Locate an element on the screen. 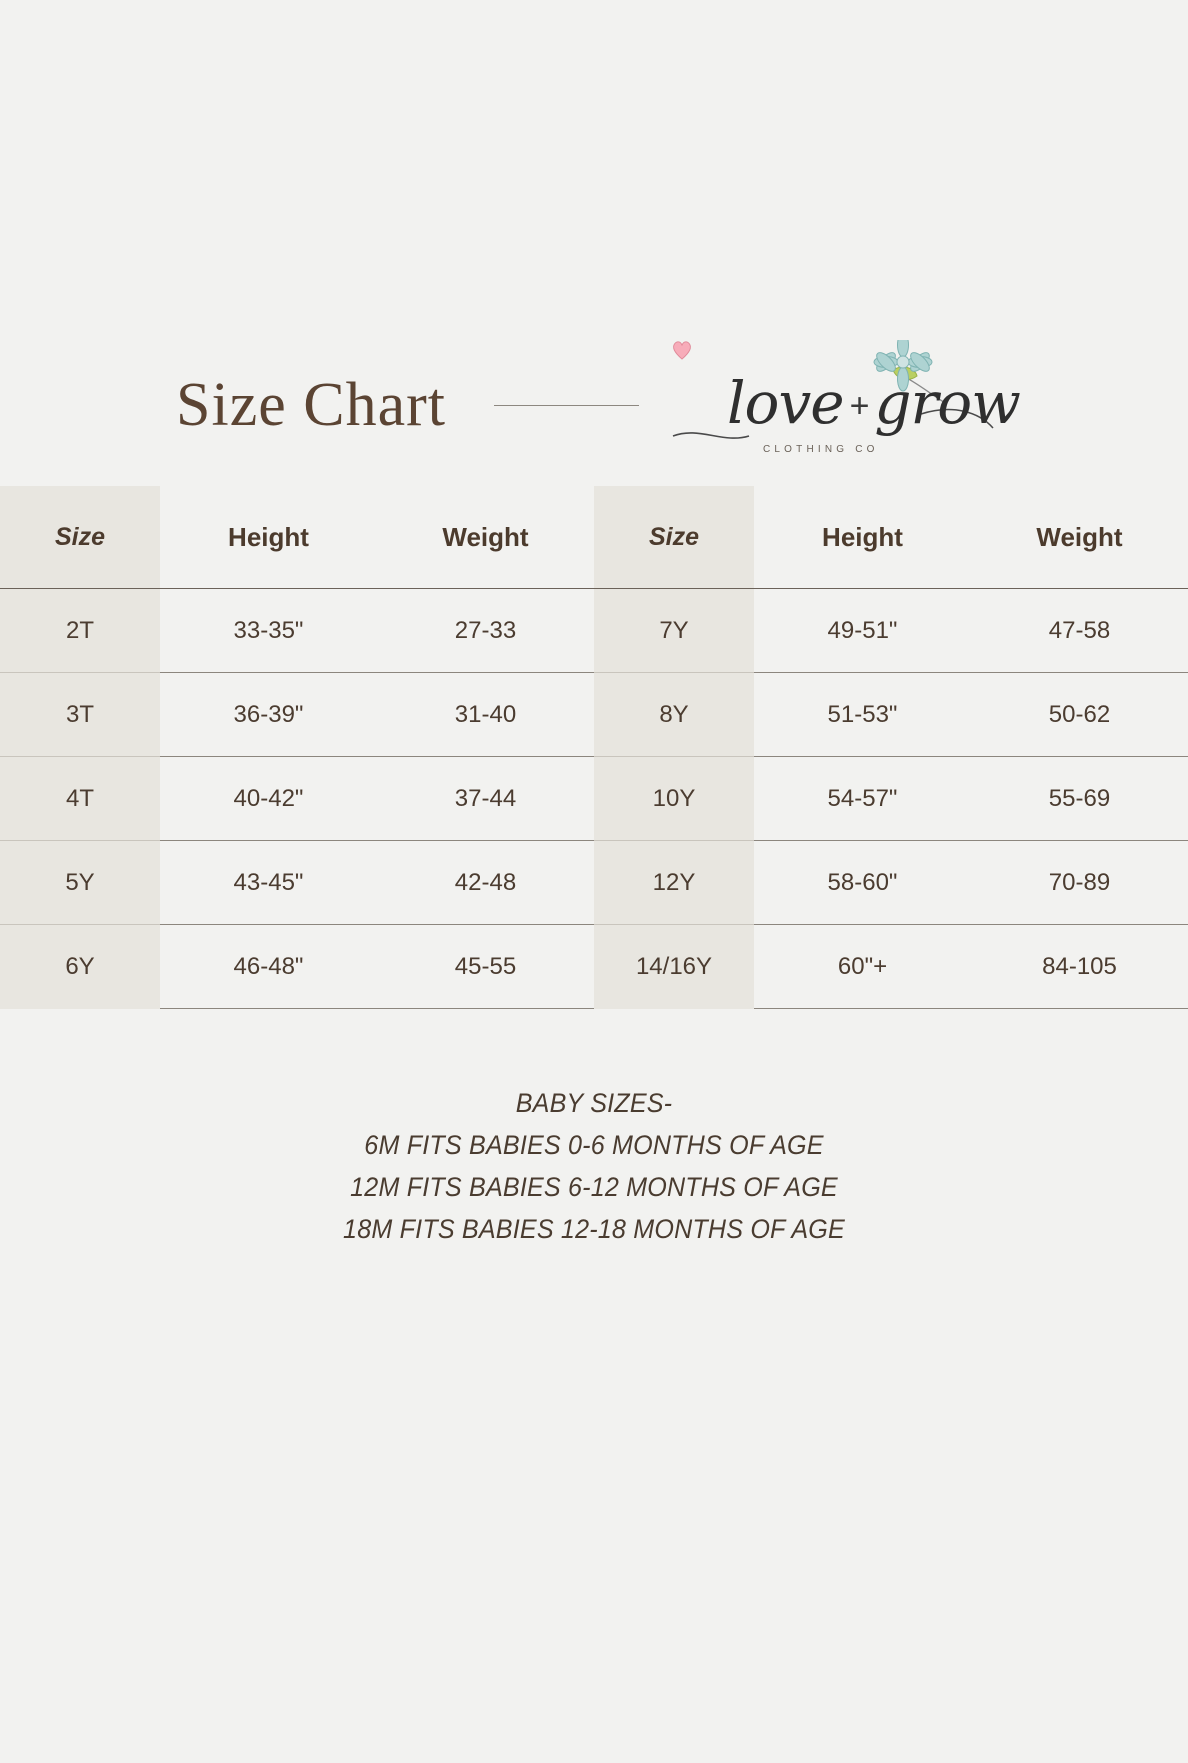 The image size is (1188, 1763). cell-height: 40-42" is located at coordinates (268, 798).